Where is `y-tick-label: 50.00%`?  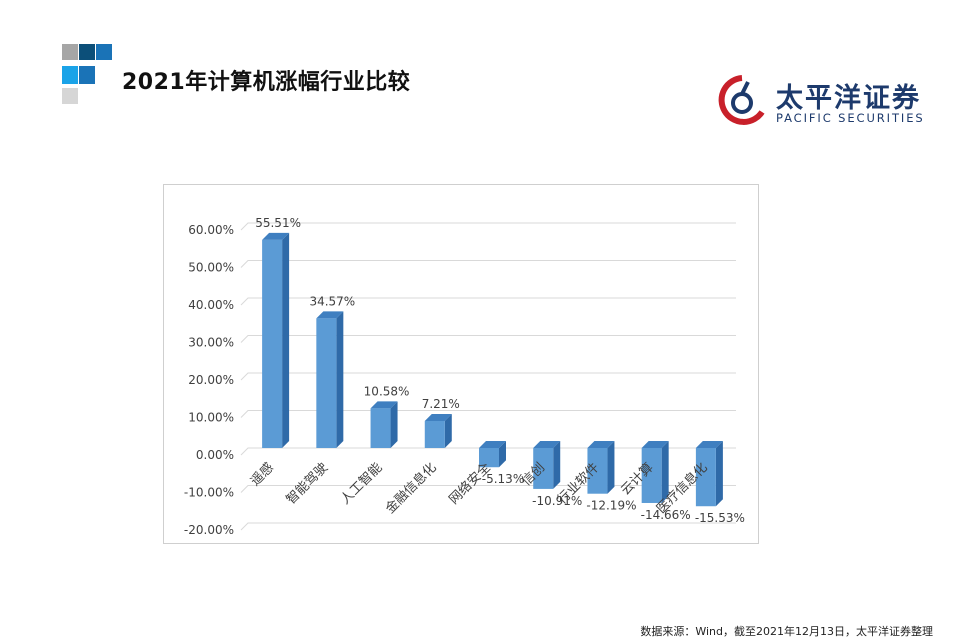 y-tick-label: 50.00% is located at coordinates (211, 268).